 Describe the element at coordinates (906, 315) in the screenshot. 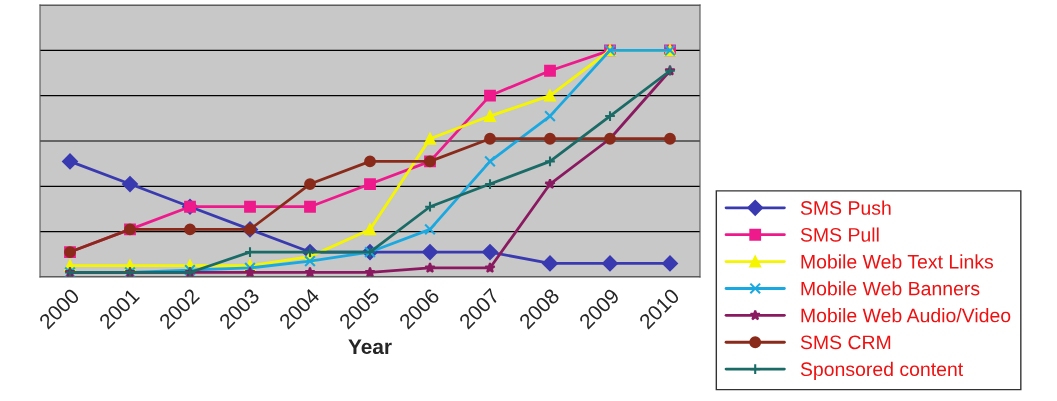

I see `legend-label: Mobile Web Audio/Video` at that location.